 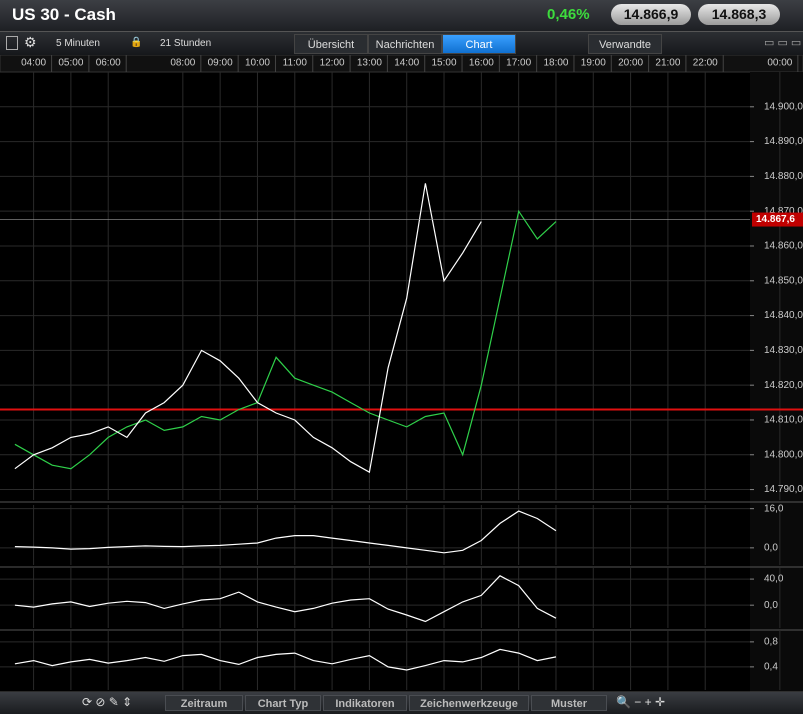 What do you see at coordinates (783, 489) in the screenshot?
I see `y-tick-label: 14.790,0` at bounding box center [783, 489].